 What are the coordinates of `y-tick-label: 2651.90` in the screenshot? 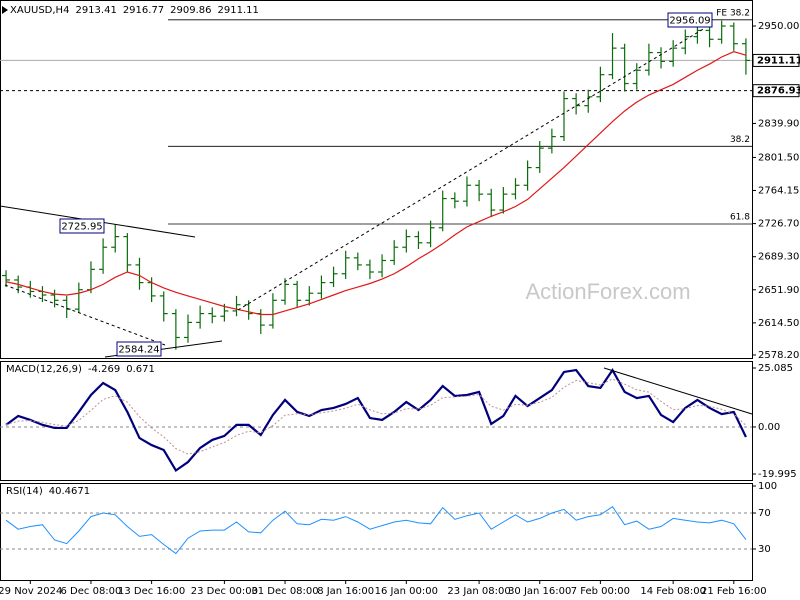 It's located at (778, 290).